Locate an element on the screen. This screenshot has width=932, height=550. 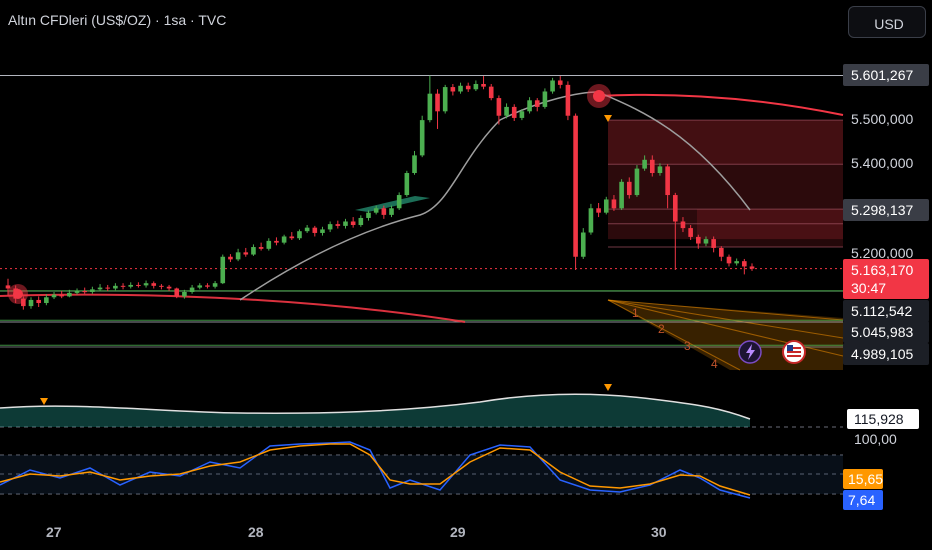
countdown-timer: 30:47 is located at coordinates (868, 288).